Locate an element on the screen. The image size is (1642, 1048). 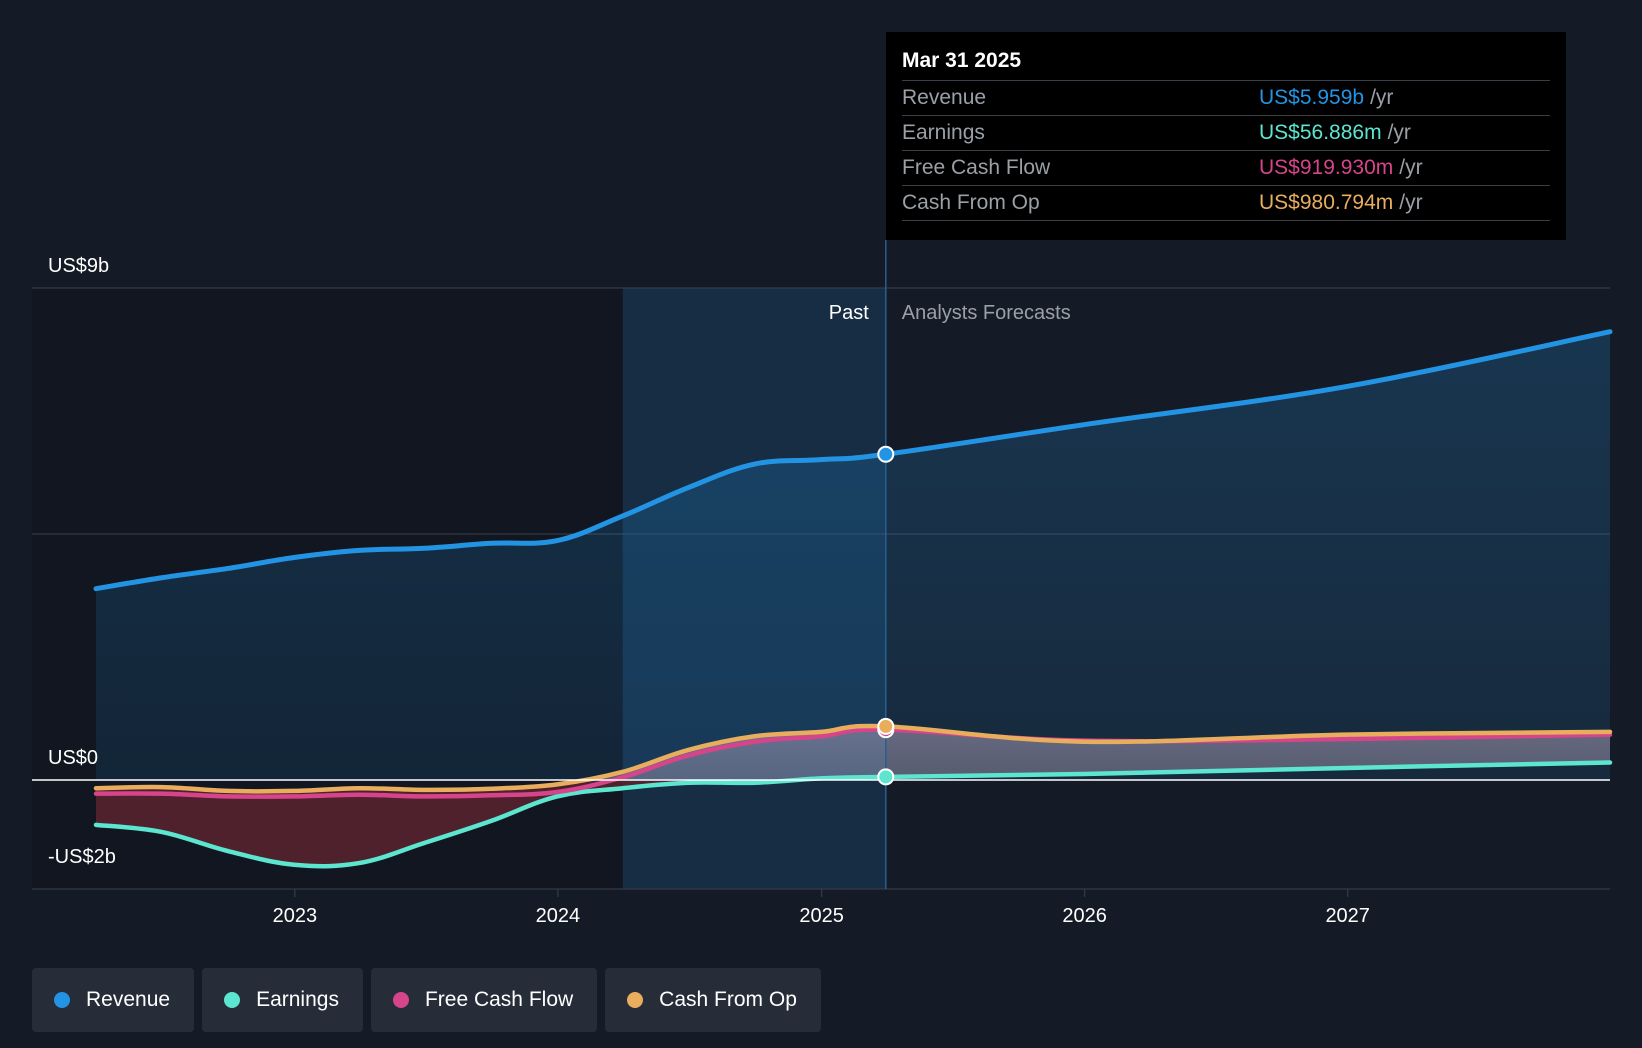
x-tick-label: 2026 is located at coordinates (1084, 916).